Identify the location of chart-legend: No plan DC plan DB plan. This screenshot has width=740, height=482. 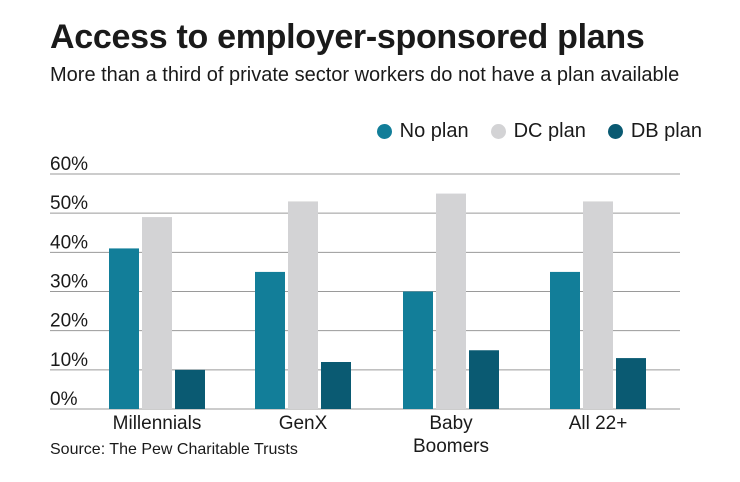
(539, 131).